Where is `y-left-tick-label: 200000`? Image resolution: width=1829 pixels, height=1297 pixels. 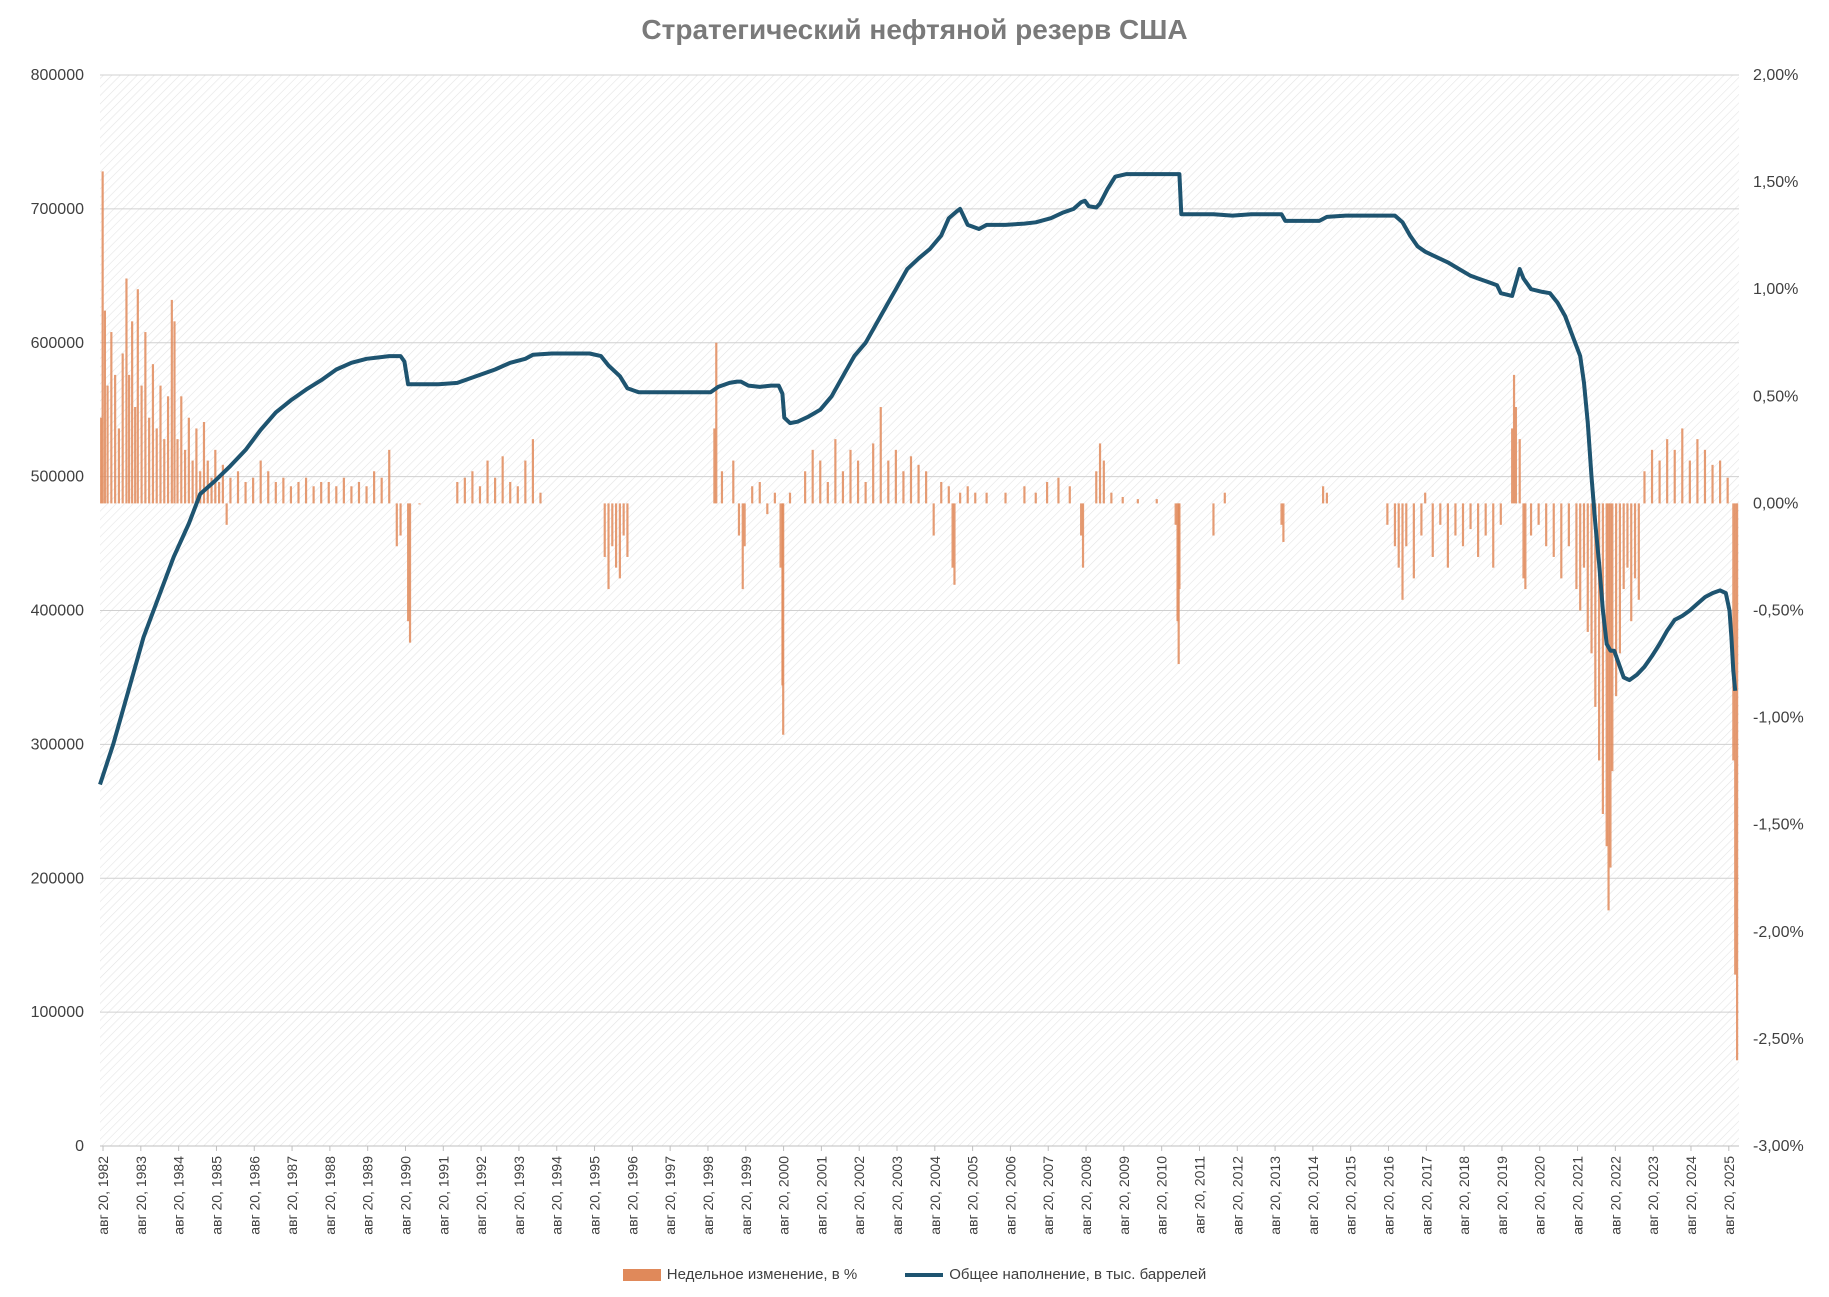
y-left-tick-label: 200000 is located at coordinates (57, 878).